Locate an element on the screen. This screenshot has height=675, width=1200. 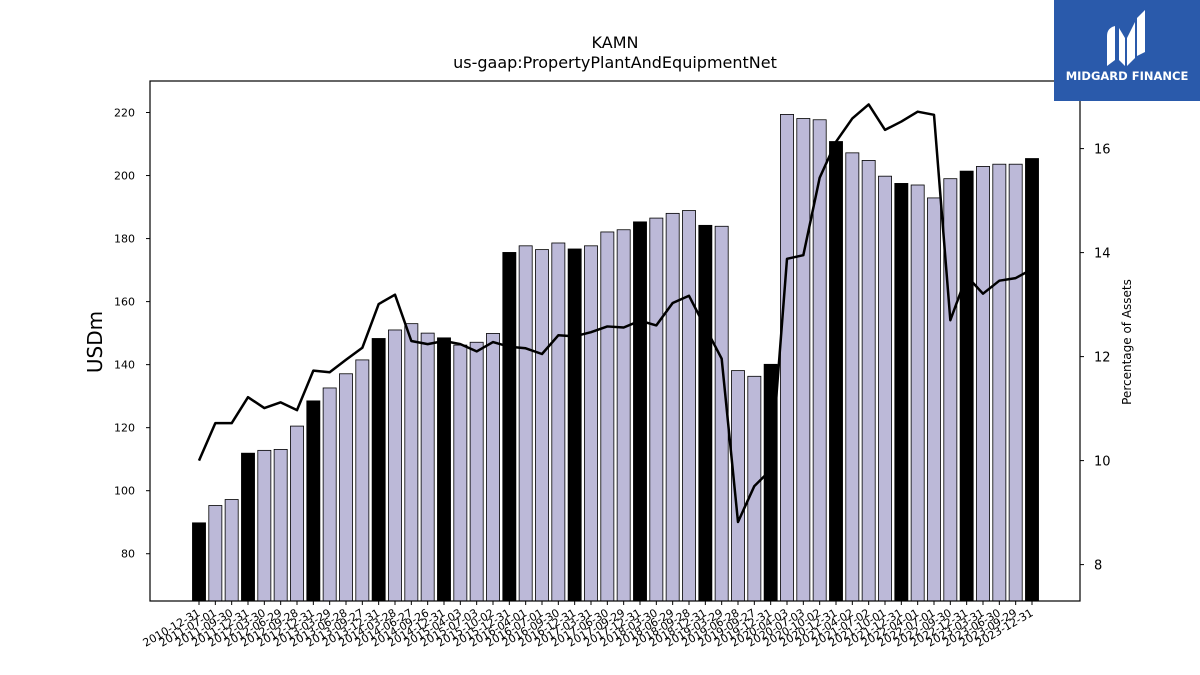
y2-axis-label: Percentage of Assets is located at coordinates (1127, 342).